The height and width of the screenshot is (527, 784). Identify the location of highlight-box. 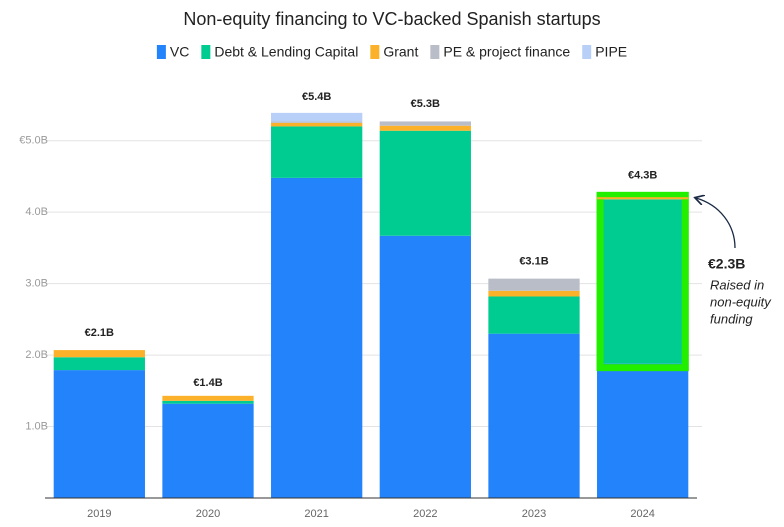
(642, 281).